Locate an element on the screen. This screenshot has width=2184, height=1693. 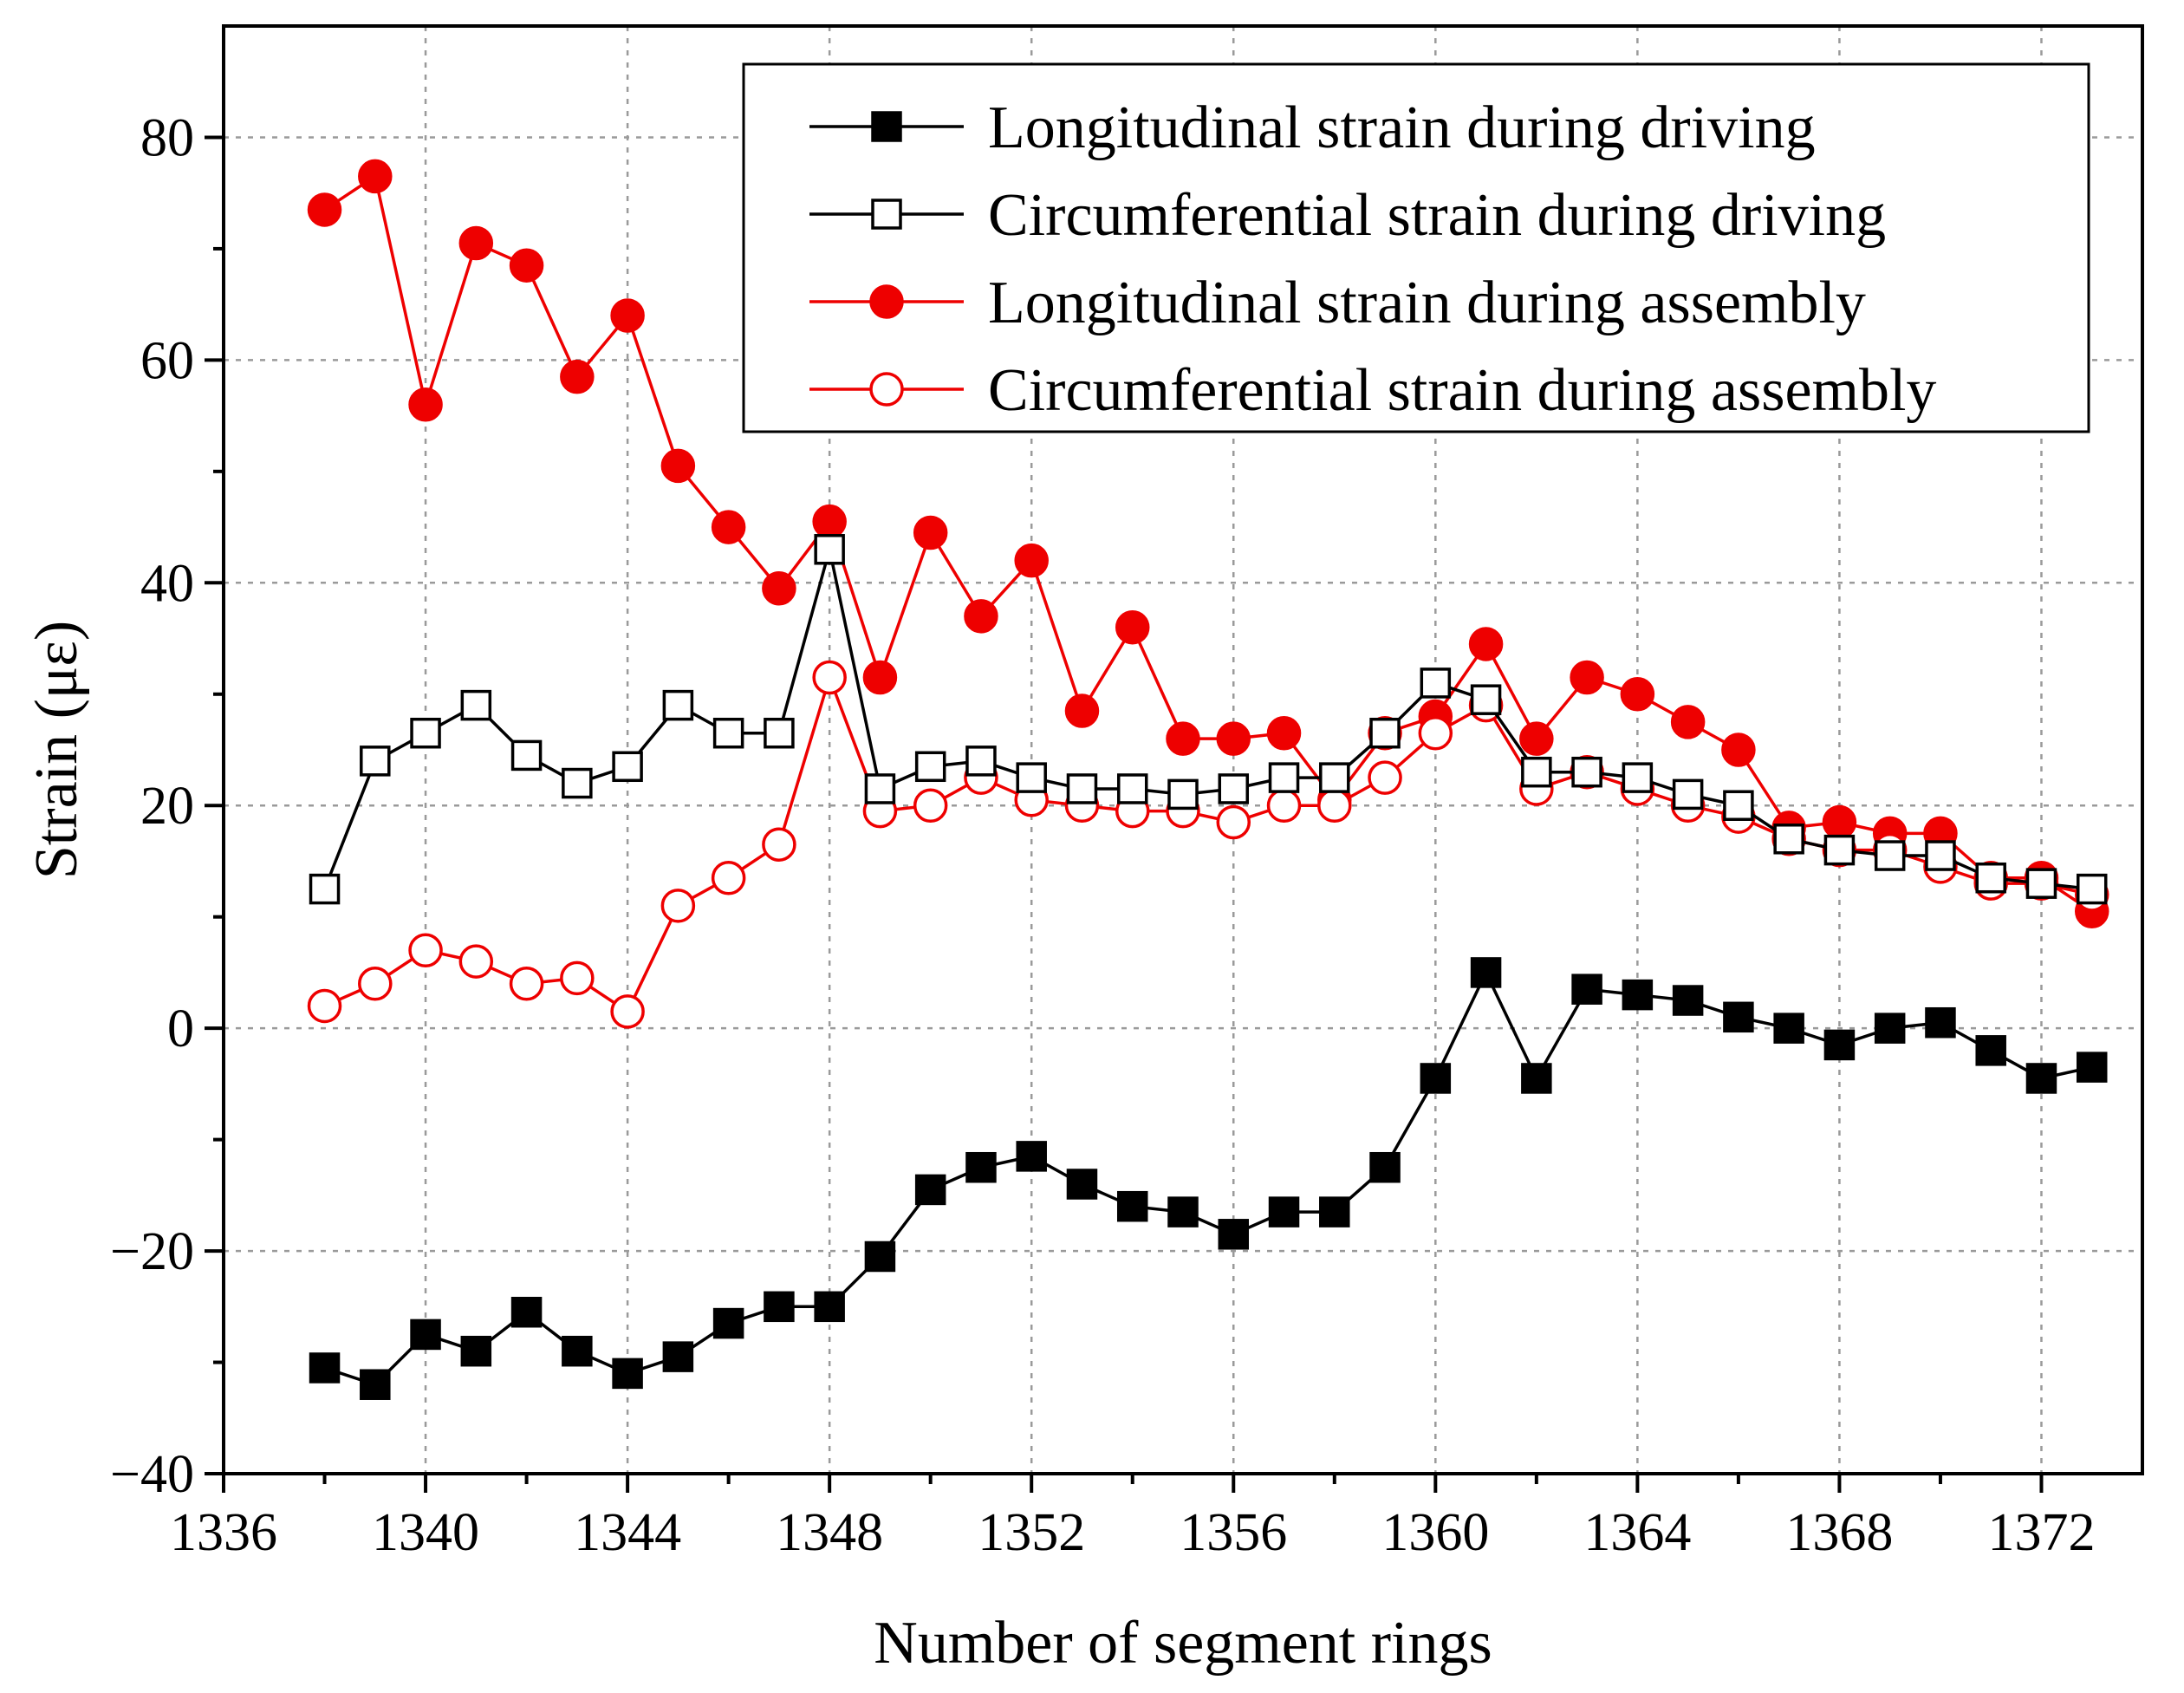
y-tick-label: −40 is located at coordinates (152, 1474).